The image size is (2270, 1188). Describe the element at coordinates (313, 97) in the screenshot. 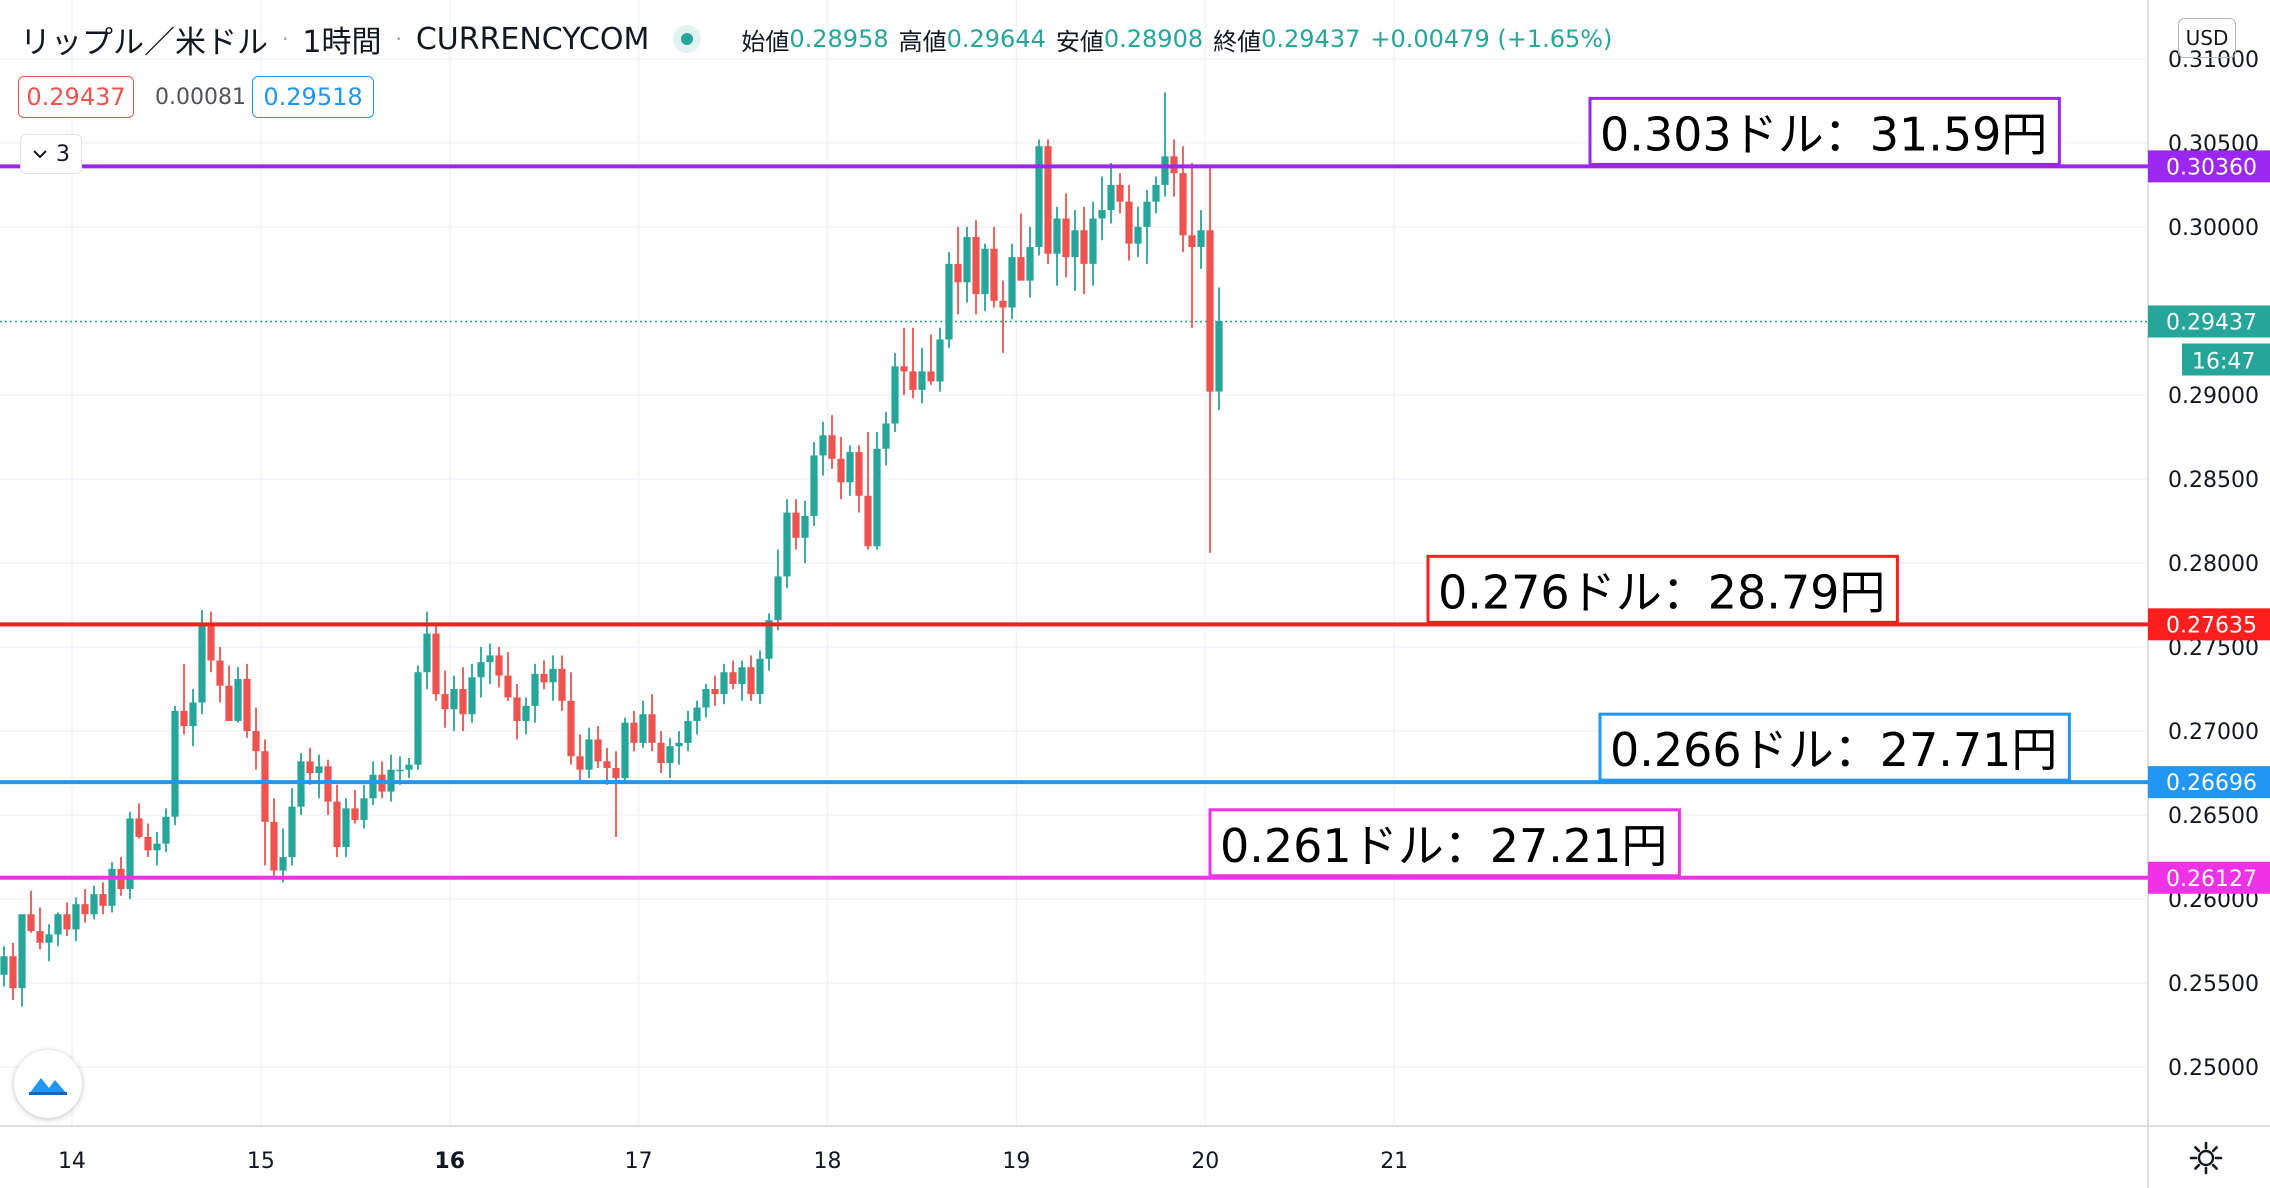

I see `buy-price-button: 0.29518` at that location.